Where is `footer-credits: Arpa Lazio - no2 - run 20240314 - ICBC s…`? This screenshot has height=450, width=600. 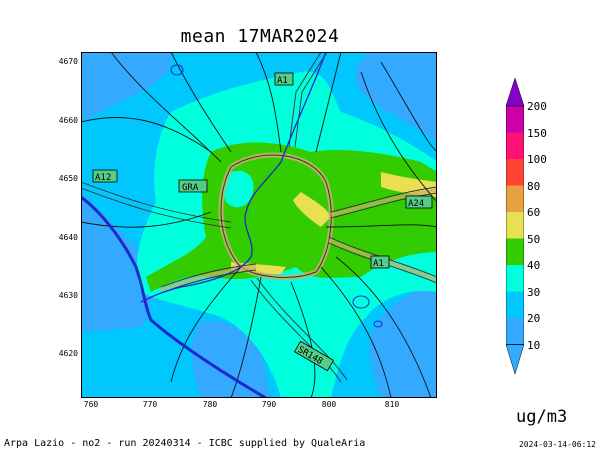
footer-credits: Arpa Lazio - no2 - run 20240314 - ICBC s… is located at coordinates (185, 443).